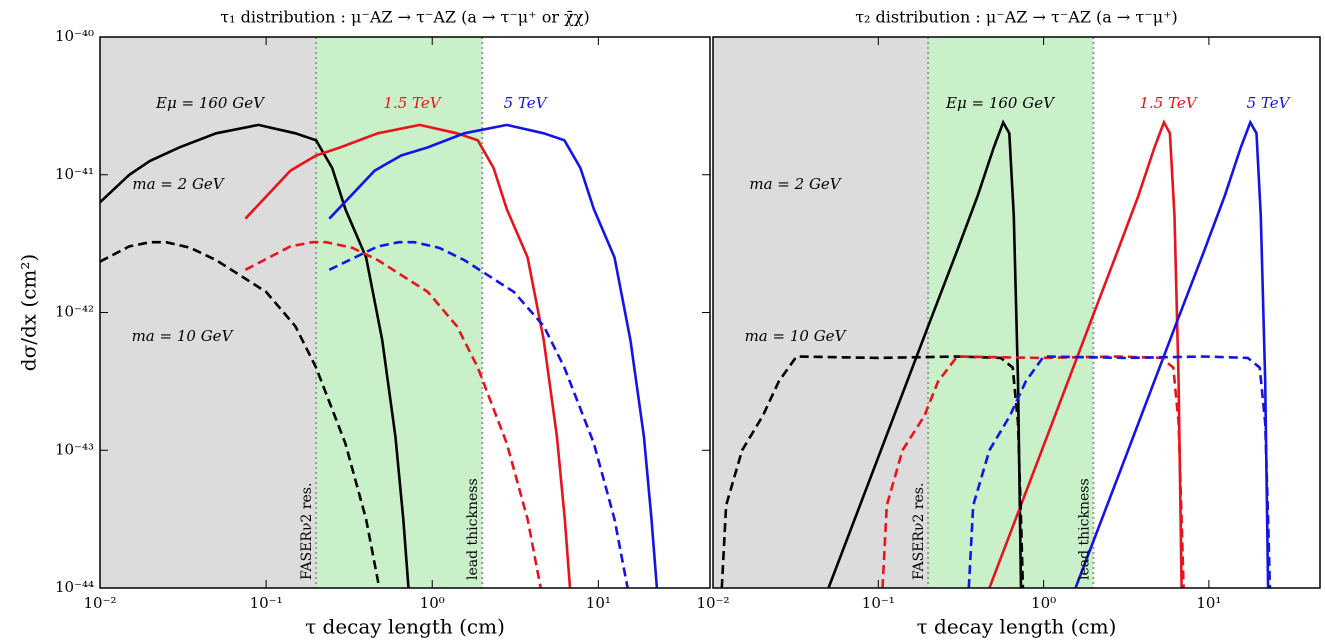 Image resolution: width=1325 pixels, height=643 pixels. I want to click on y-tick-label: 10⁻⁴¹, so click(74, 174).